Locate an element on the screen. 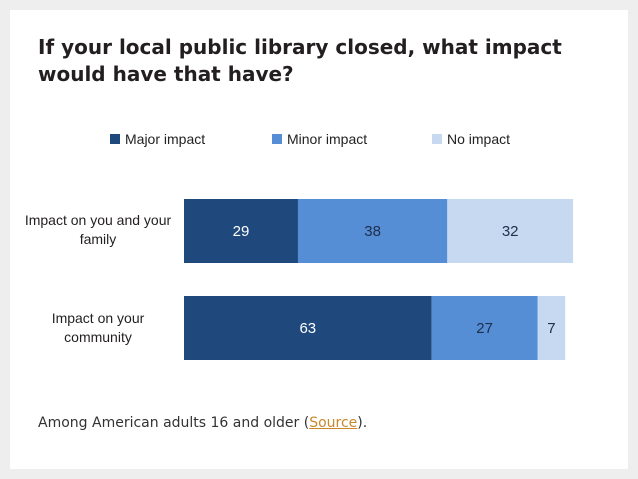 The height and width of the screenshot is (479, 638). footnote-suffix: ). is located at coordinates (362, 423).